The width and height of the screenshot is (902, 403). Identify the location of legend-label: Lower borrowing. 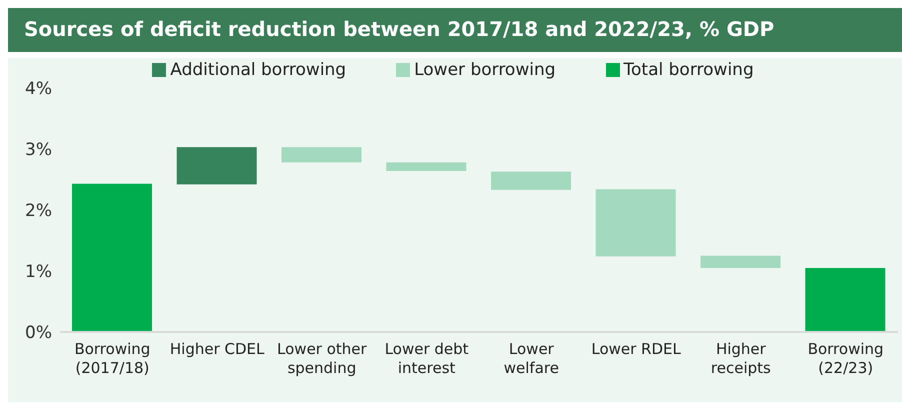
(485, 70).